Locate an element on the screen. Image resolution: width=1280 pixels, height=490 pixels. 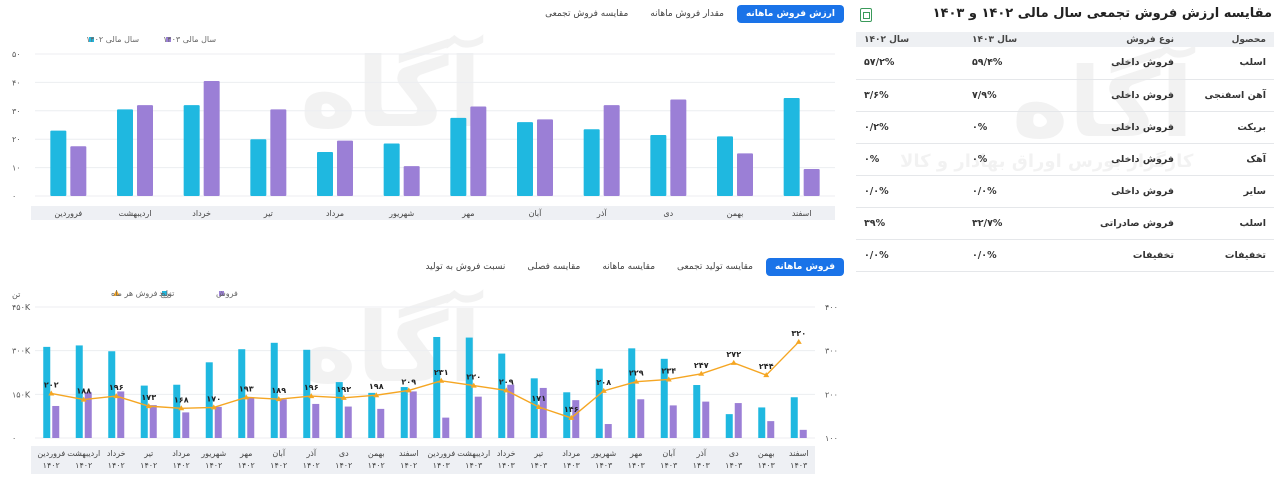
bottom-chart-tab-0: فروش ماهانه is located at coordinates (804, 267).